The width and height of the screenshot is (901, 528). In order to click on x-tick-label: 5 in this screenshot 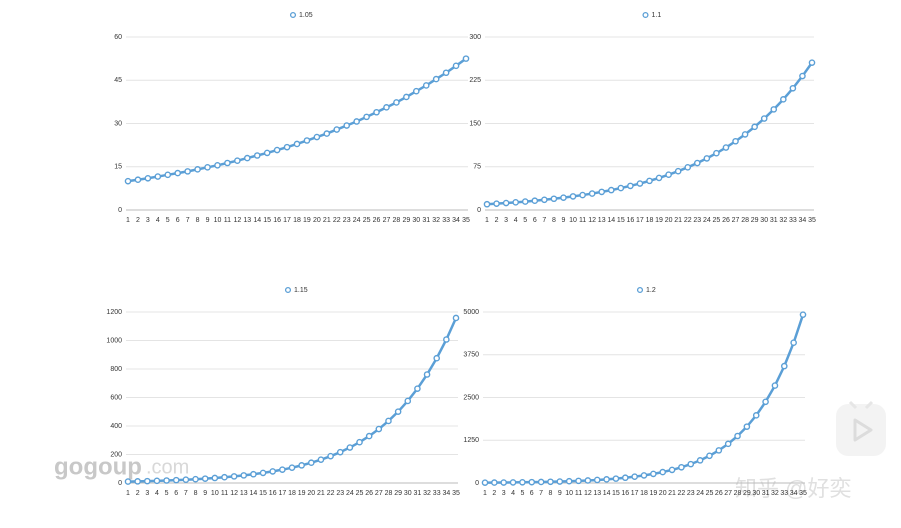, I will do `click(522, 493)`.